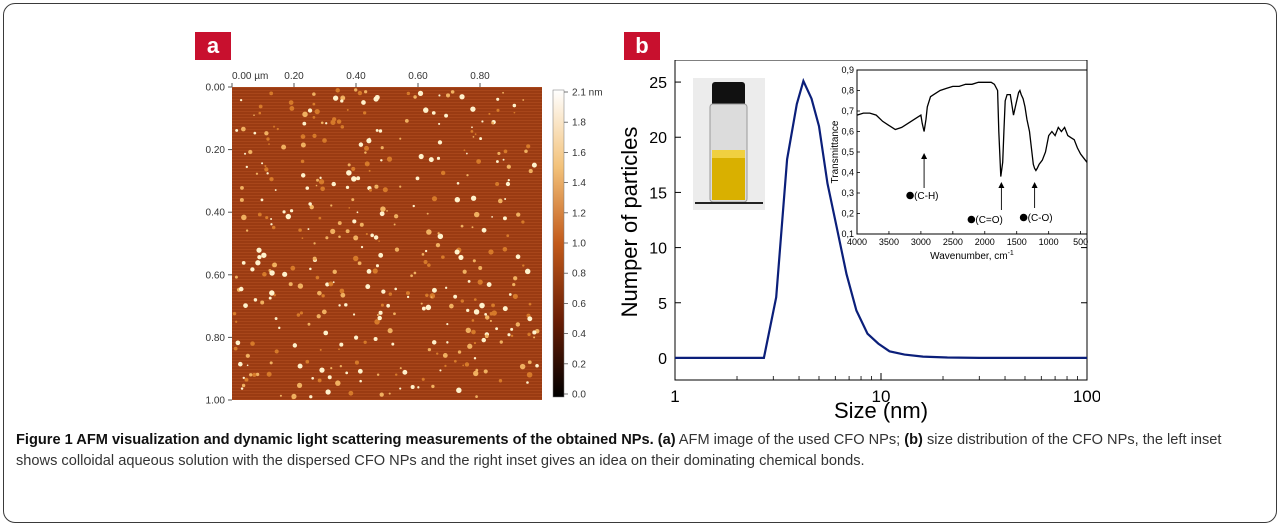 The height and width of the screenshot is (527, 1282). What do you see at coordinates (953, 242) in the screenshot?
I see `ir-x-tick-label: 2500` at bounding box center [953, 242].